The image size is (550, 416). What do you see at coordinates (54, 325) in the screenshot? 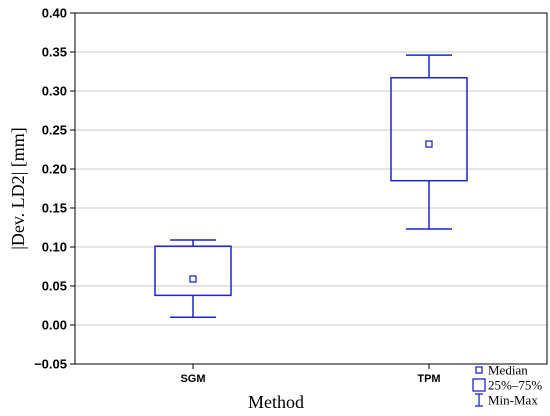
I see `y-tick-label: 0.00` at bounding box center [54, 325].